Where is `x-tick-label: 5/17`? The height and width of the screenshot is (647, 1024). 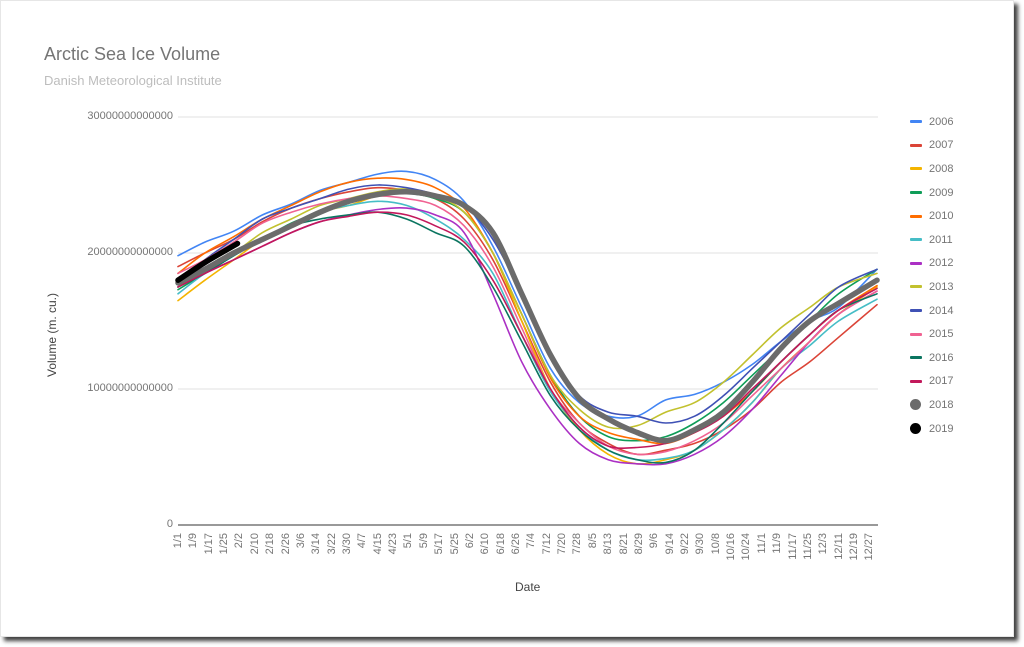
x-tick-label: 5/17 is located at coordinates (439, 544).